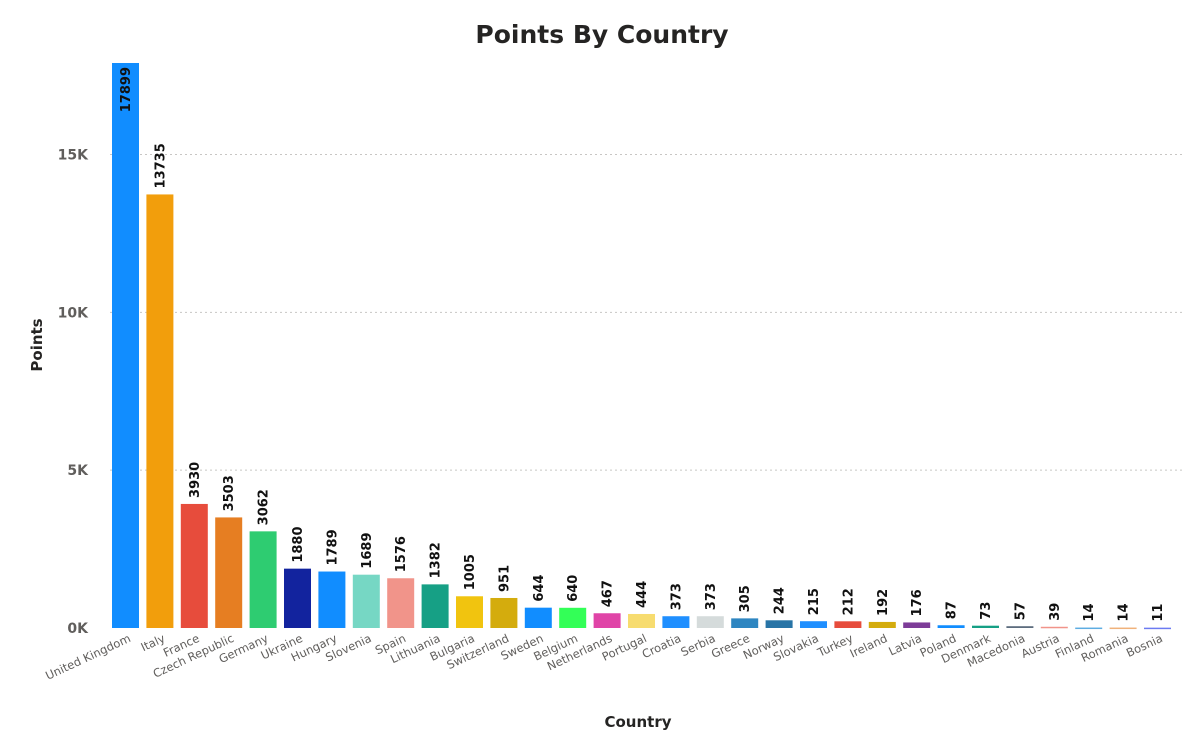  What do you see at coordinates (1055, 612) in the screenshot?
I see `data-label: 39` at bounding box center [1055, 612].